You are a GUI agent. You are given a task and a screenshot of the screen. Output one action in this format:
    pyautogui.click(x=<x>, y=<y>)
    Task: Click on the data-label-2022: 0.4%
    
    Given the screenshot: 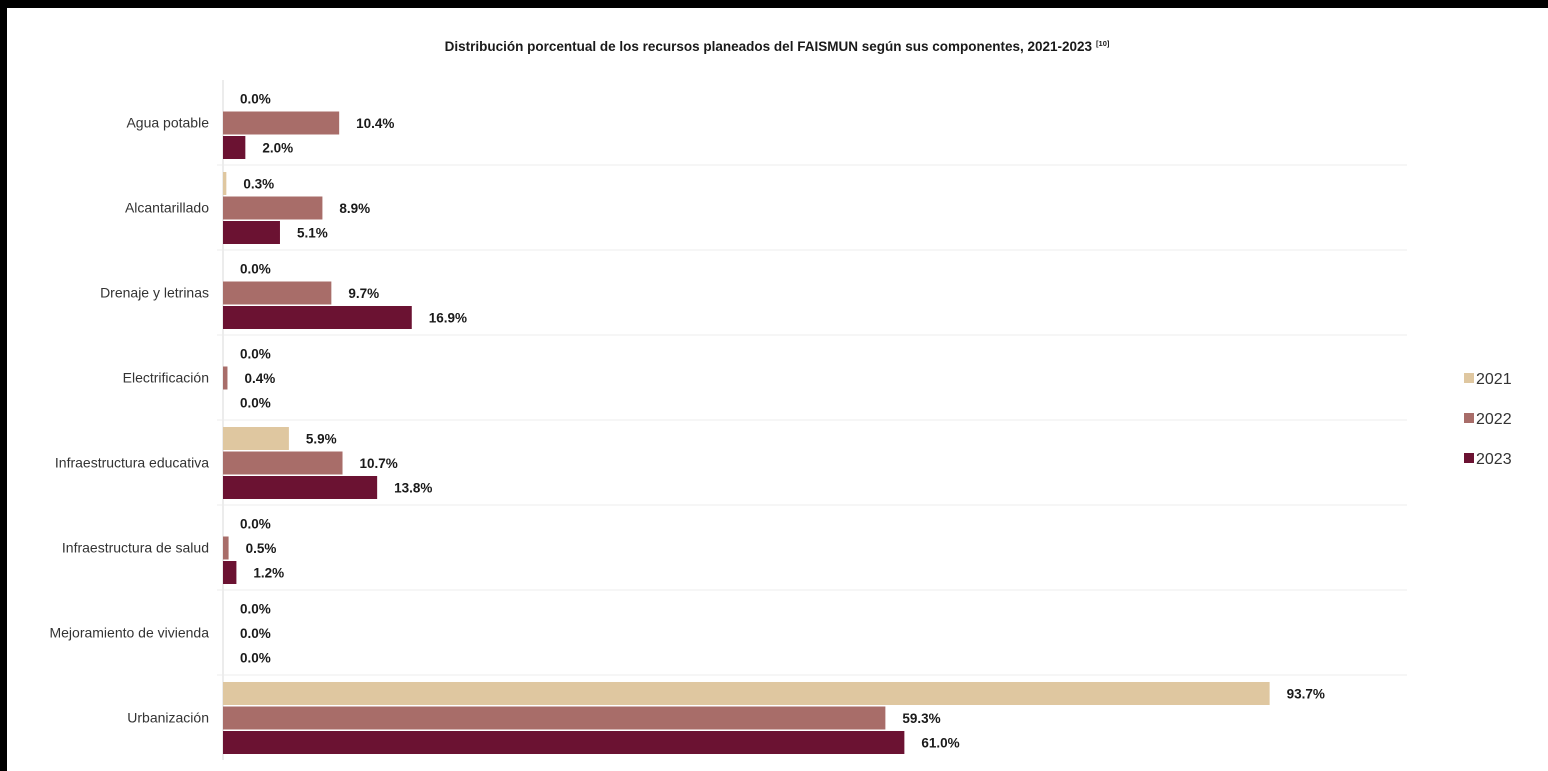 What is the action you would take?
    pyautogui.click(x=259, y=378)
    